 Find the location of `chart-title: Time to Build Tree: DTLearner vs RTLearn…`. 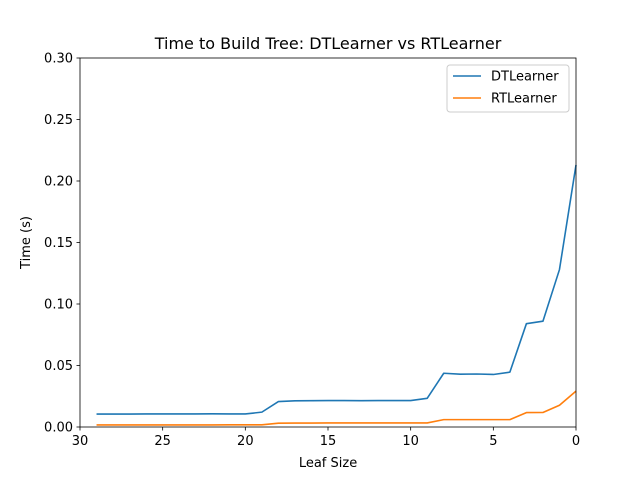

chart-title: Time to Build Tree: DTLearner vs RTLearn… is located at coordinates (328, 43).